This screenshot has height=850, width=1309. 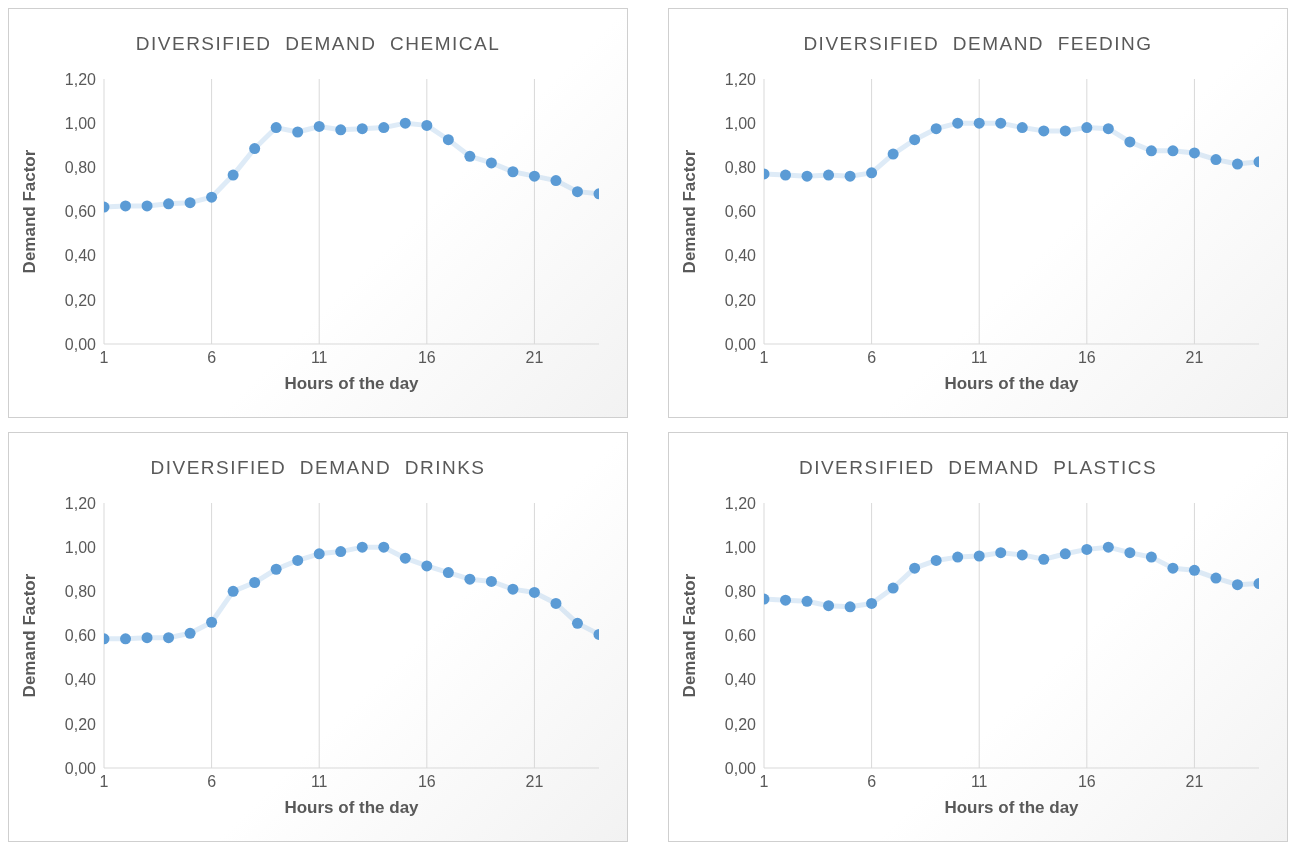 I want to click on chart-title: DIVERSIFIED DEMAND FEEDING, so click(x=978, y=44).